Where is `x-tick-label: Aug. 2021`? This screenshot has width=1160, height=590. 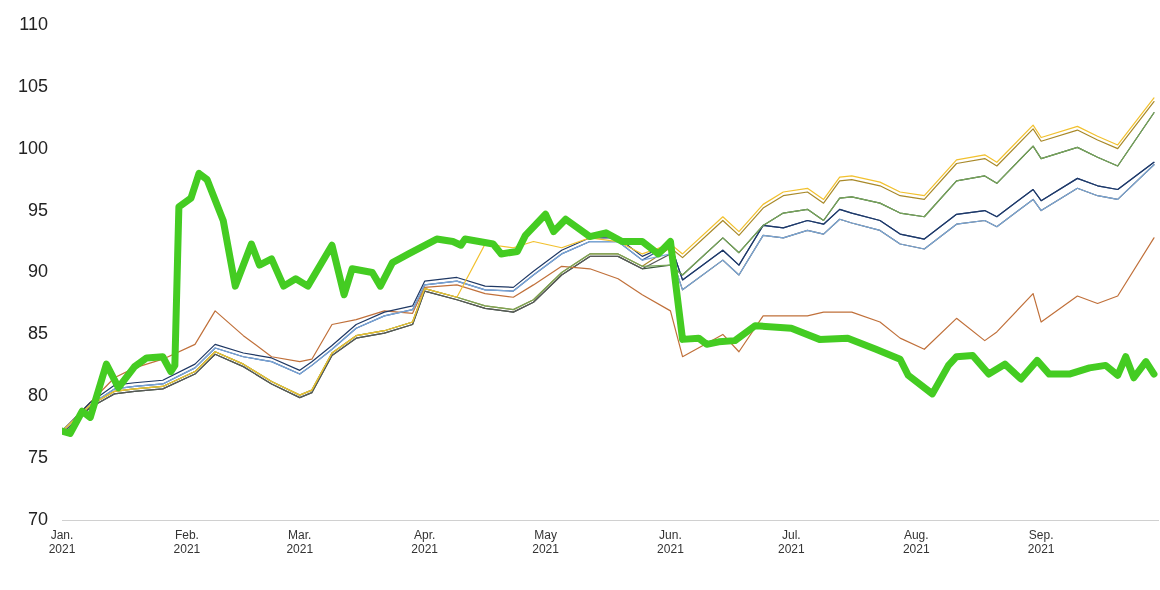 x-tick-label: Aug. 2021 is located at coordinates (916, 542).